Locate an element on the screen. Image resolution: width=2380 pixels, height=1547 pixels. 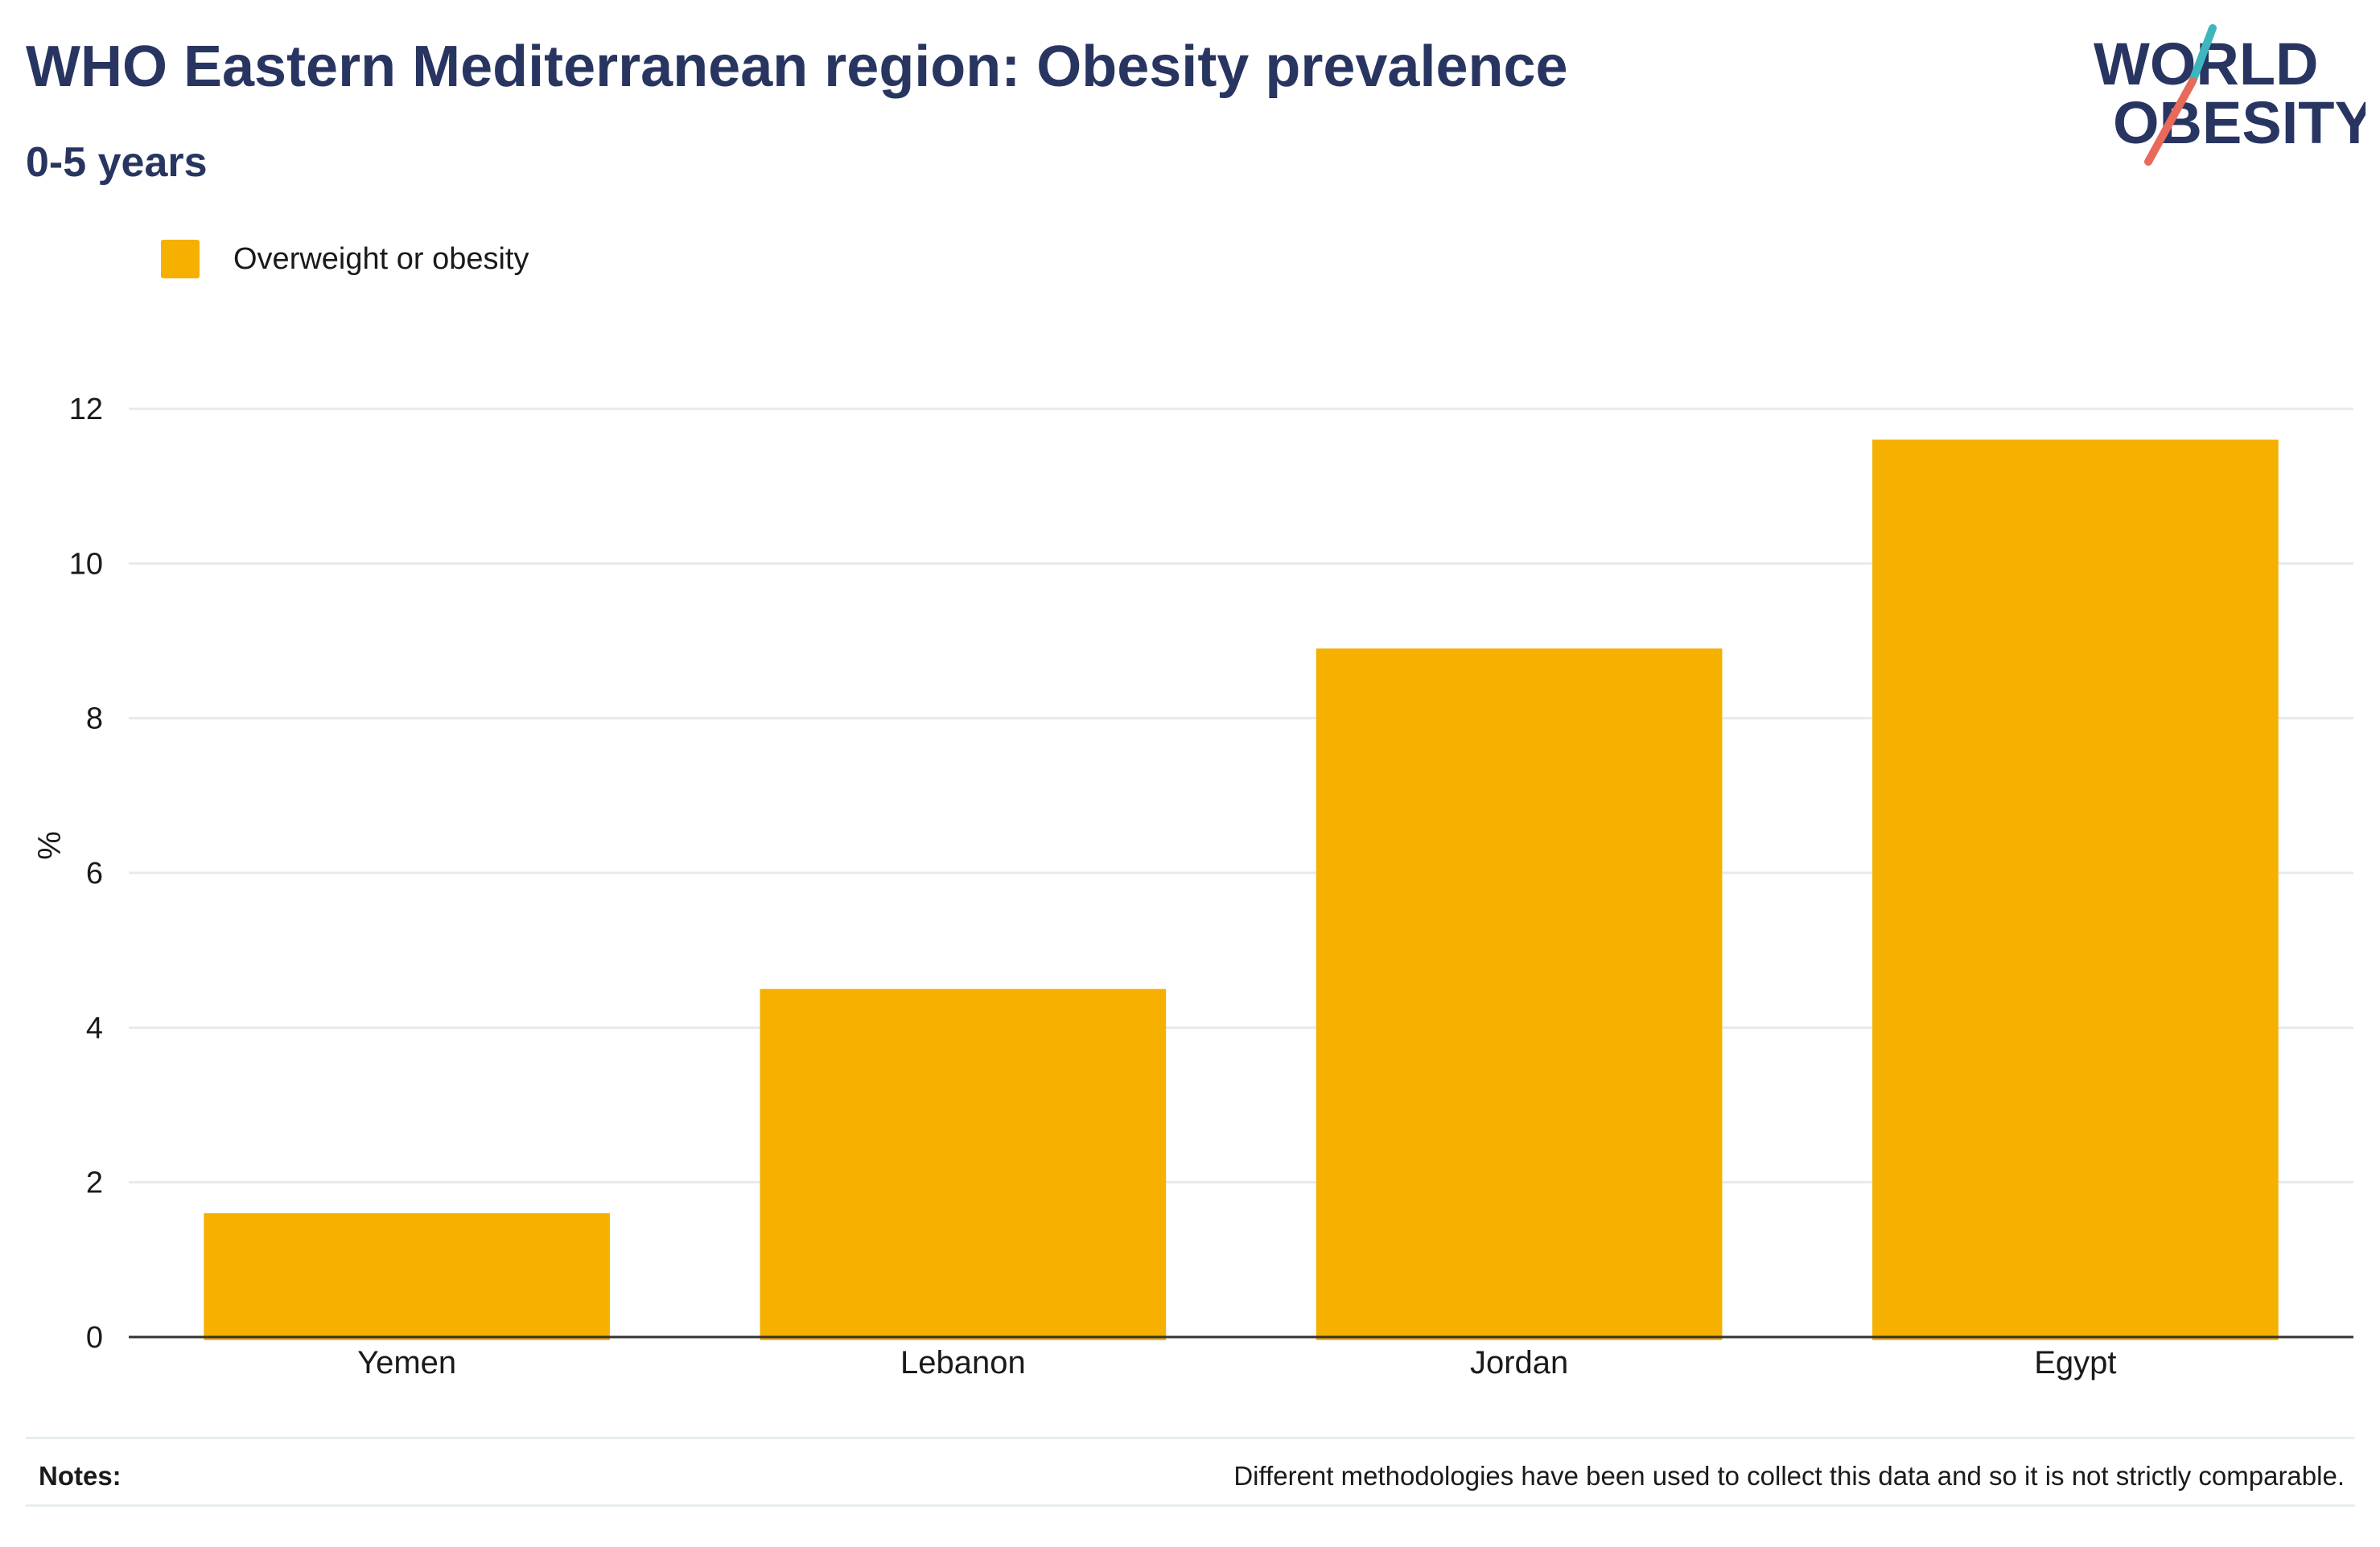
notes-bottom-divider is located at coordinates (1190, 1505).